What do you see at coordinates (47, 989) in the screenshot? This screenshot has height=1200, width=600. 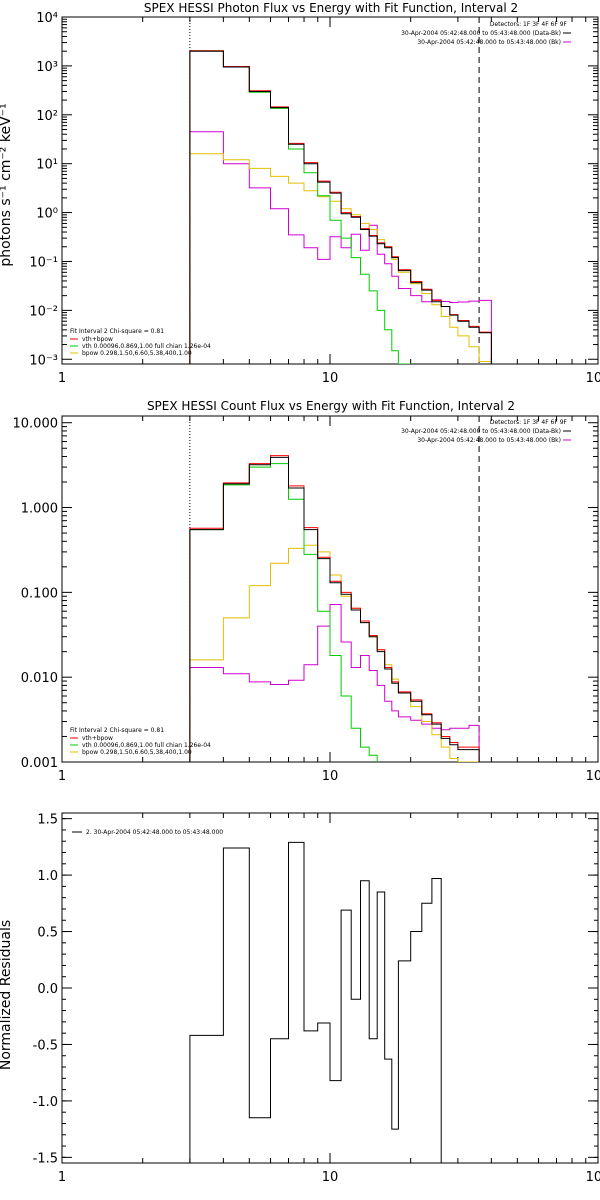 I see `y-tick-label: 0.0` at bounding box center [47, 989].